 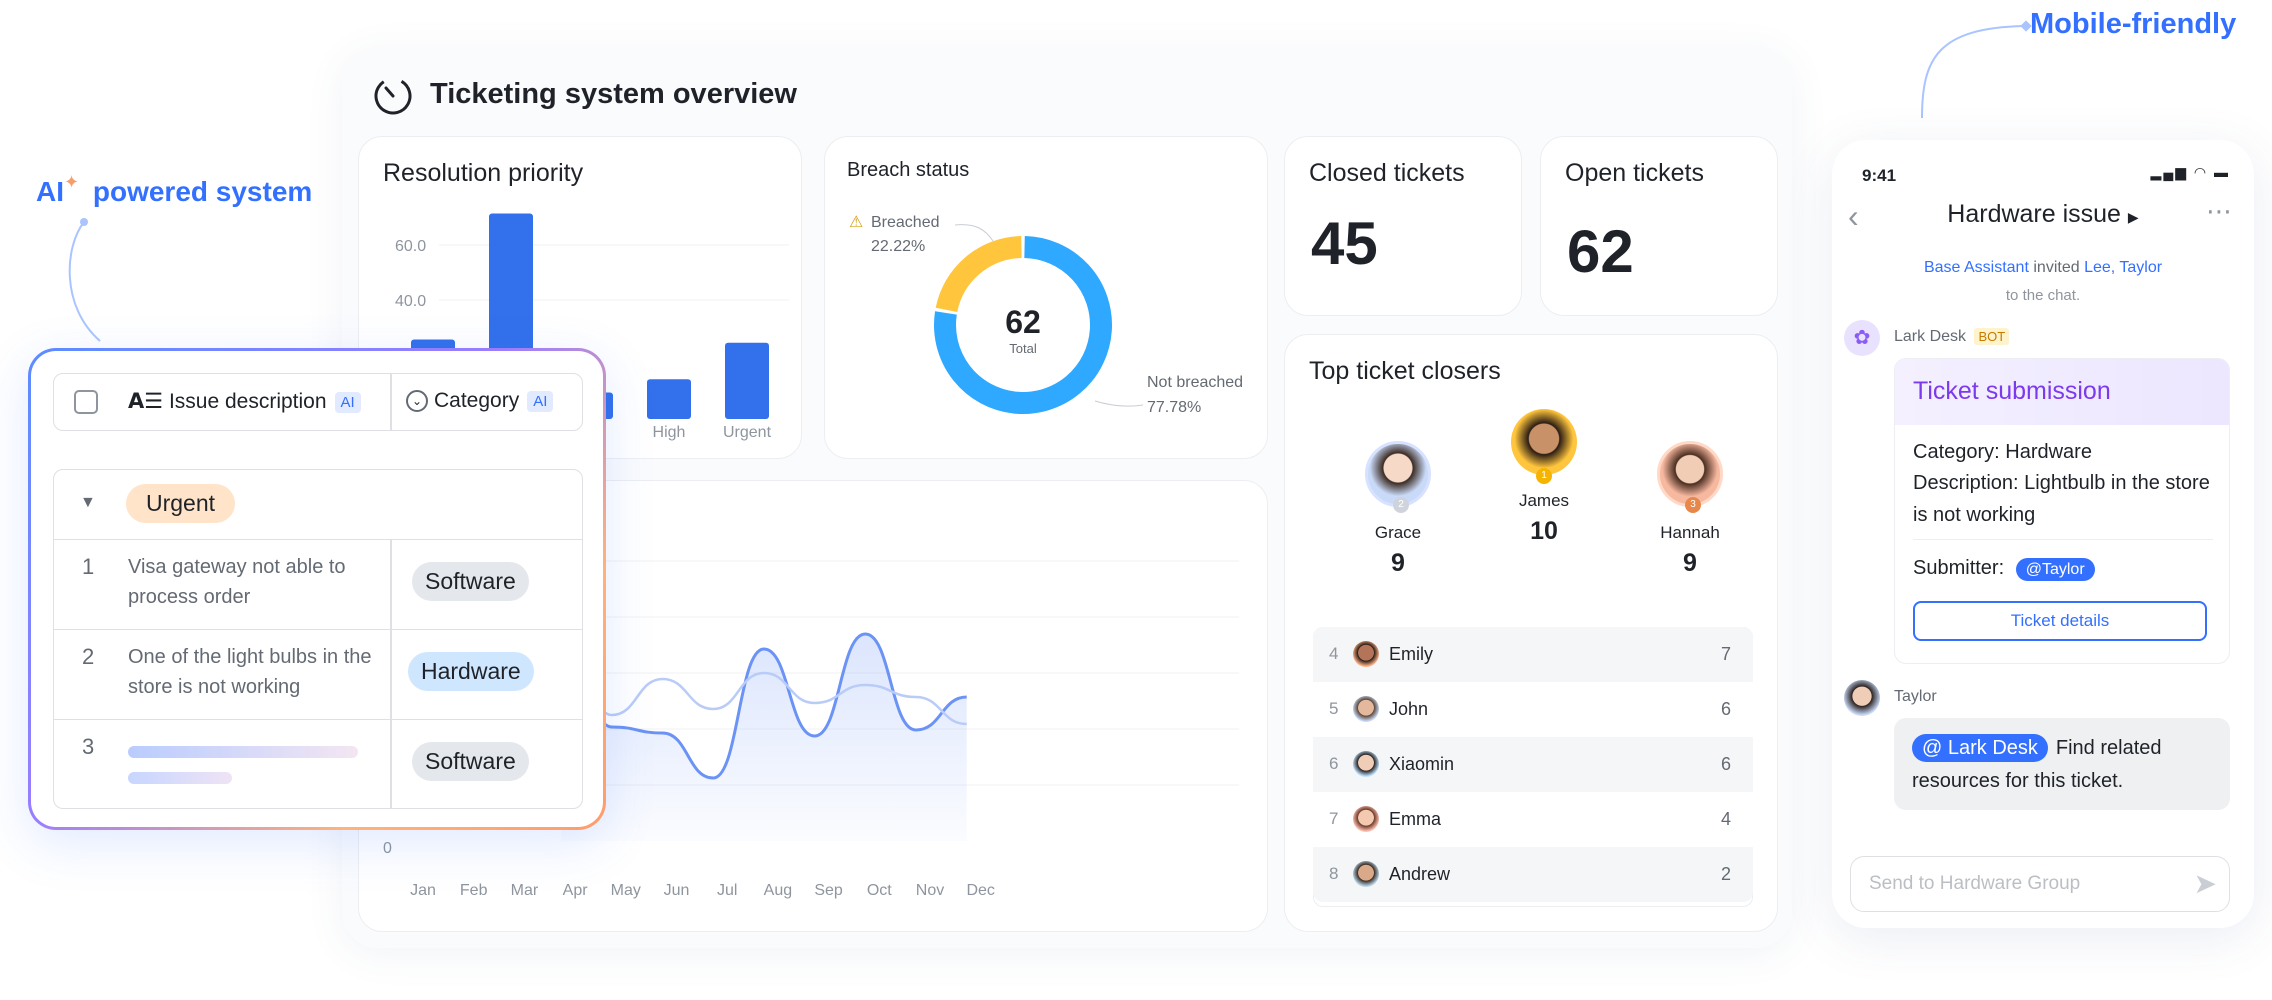 I want to click on ai-suffix: powered system, so click(x=202, y=191).